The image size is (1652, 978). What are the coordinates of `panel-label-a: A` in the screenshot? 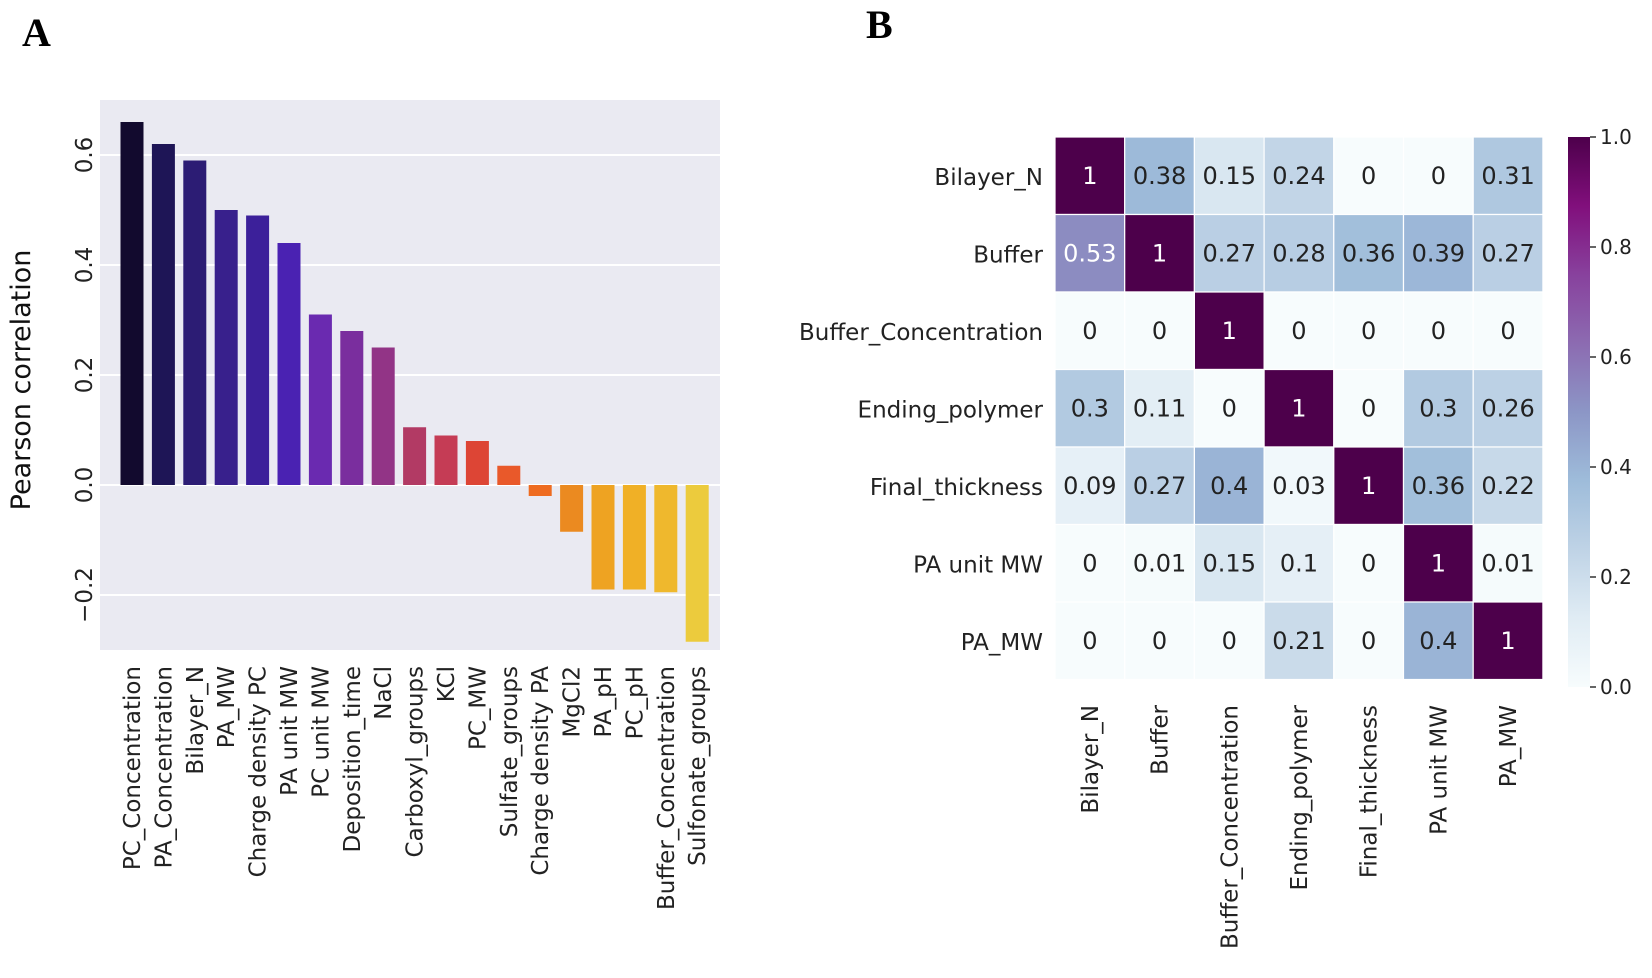 It's located at (36, 32).